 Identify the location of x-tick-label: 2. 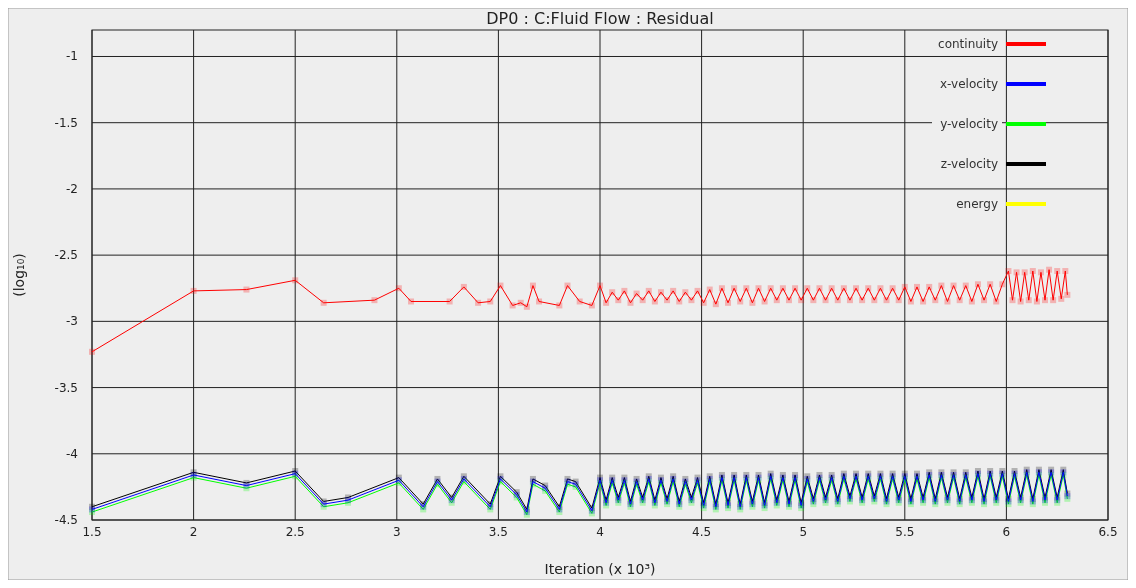
(193, 532).